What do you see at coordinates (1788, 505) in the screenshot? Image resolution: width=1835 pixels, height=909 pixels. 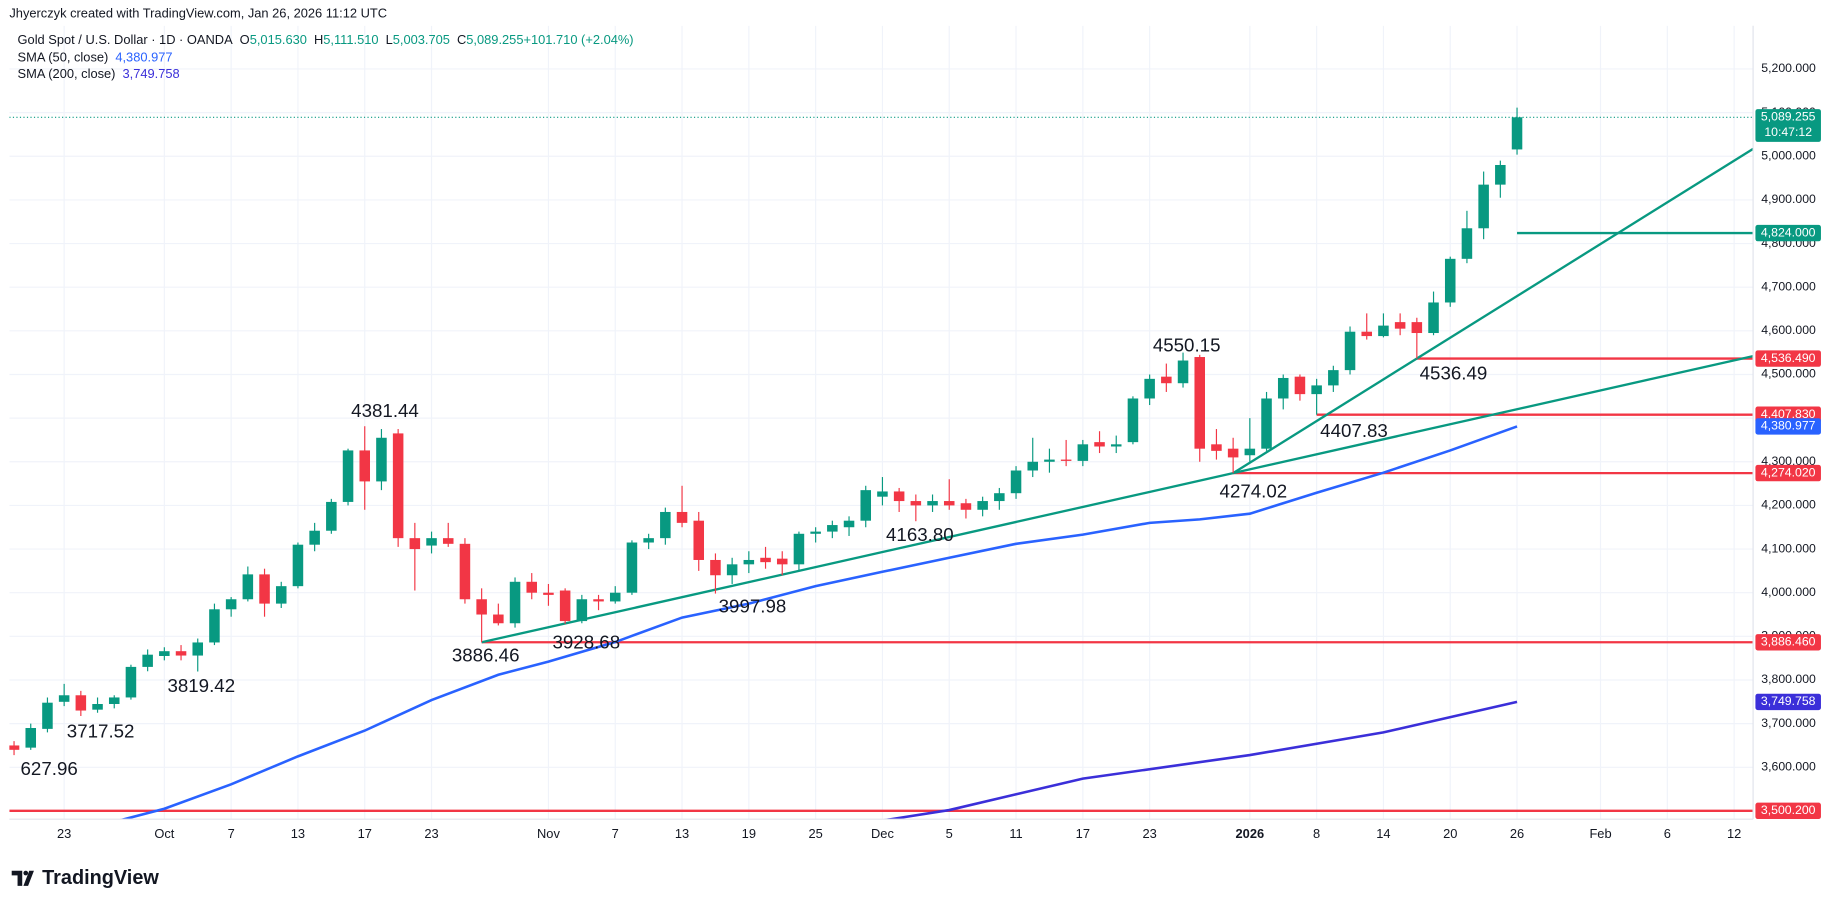 I see `y-tick-label: 4,200.000` at bounding box center [1788, 505].